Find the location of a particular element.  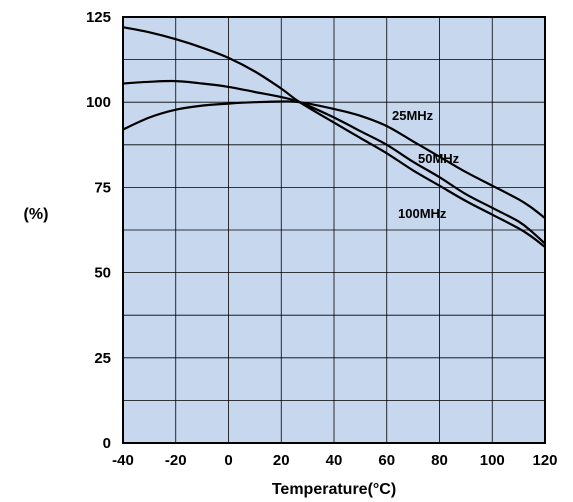

y-tick-labels: 0 25 50 75 100 125 is located at coordinates (98, 230).